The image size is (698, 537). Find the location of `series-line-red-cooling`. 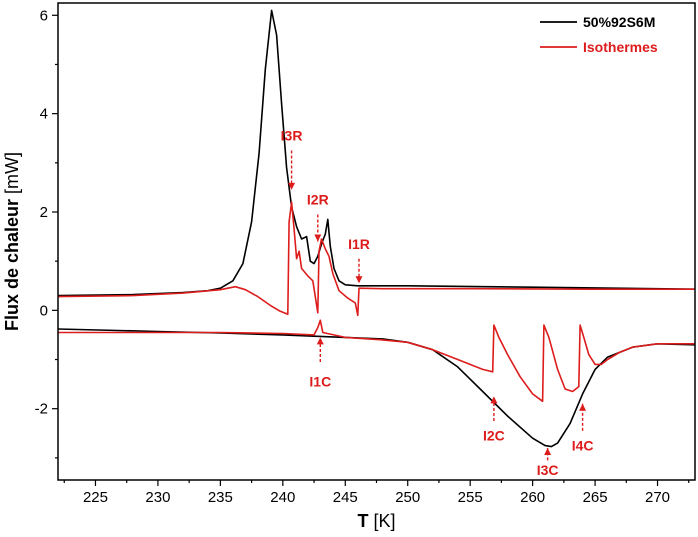

series-line-red-cooling is located at coordinates (376, 361).